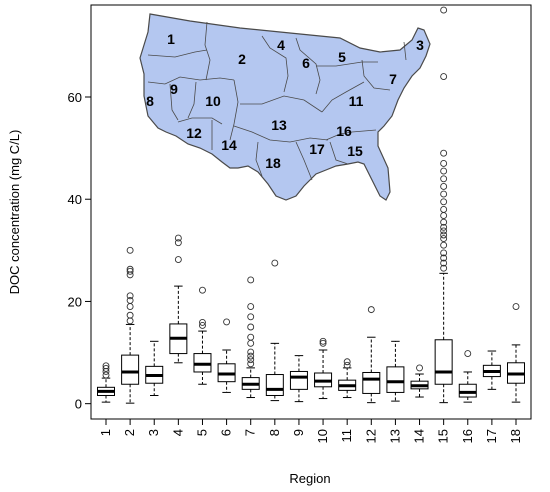 The width and height of the screenshot is (550, 492). I want to click on y-axis-title: DOC concentration (mg C/L), so click(14, 212).